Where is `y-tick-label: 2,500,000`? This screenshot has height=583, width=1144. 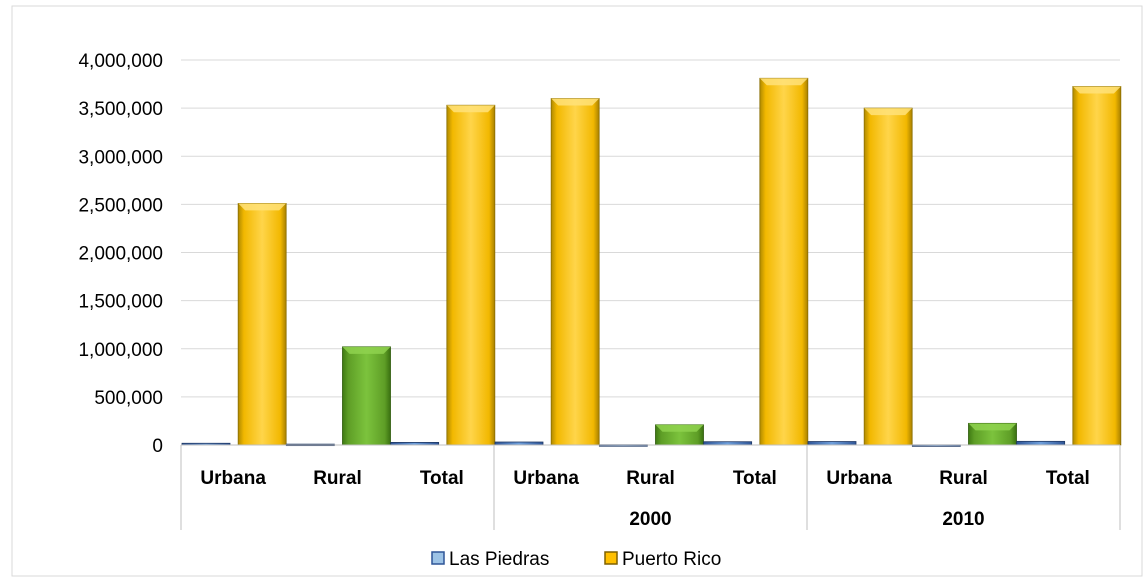
y-tick-label: 2,500,000 is located at coordinates (120, 205).